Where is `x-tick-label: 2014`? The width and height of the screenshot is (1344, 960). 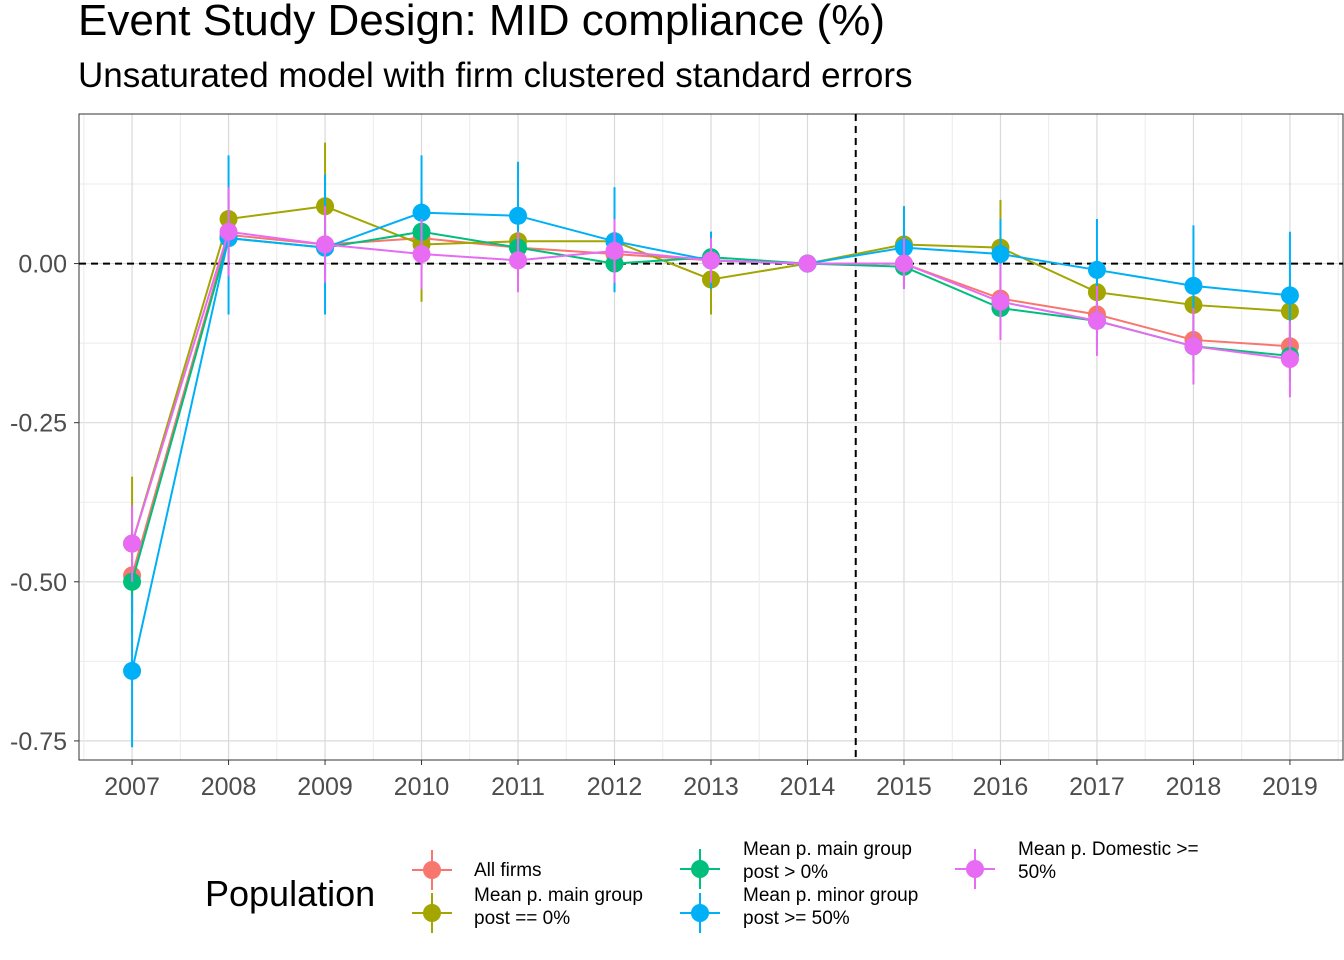 x-tick-label: 2014 is located at coordinates (808, 787).